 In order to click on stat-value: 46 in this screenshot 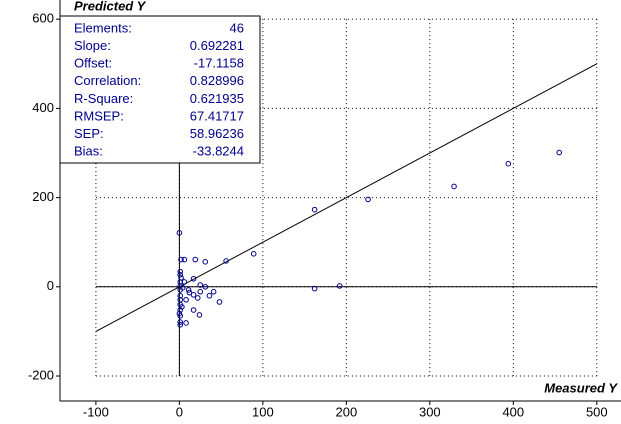, I will do `click(237, 27)`.